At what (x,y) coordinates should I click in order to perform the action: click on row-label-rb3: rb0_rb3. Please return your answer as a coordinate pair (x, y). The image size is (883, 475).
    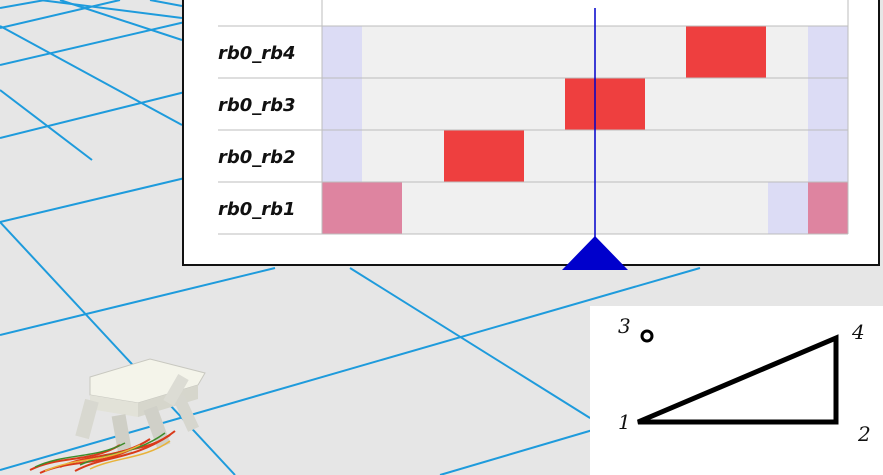
    Looking at the image, I should click on (257, 105).